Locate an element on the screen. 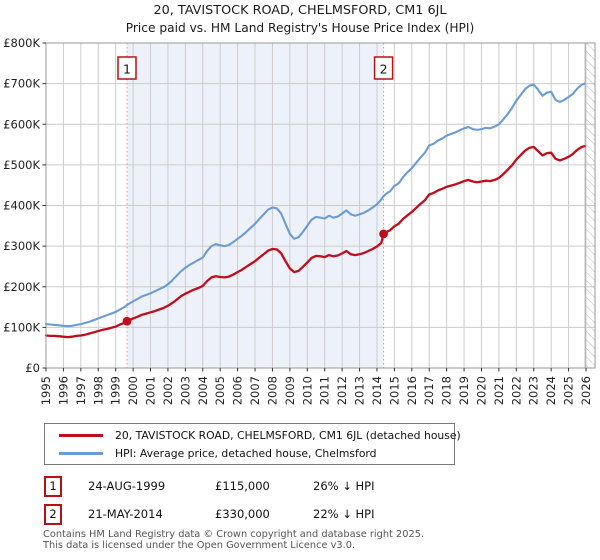  y-tick-label: £400K is located at coordinates (21, 206).